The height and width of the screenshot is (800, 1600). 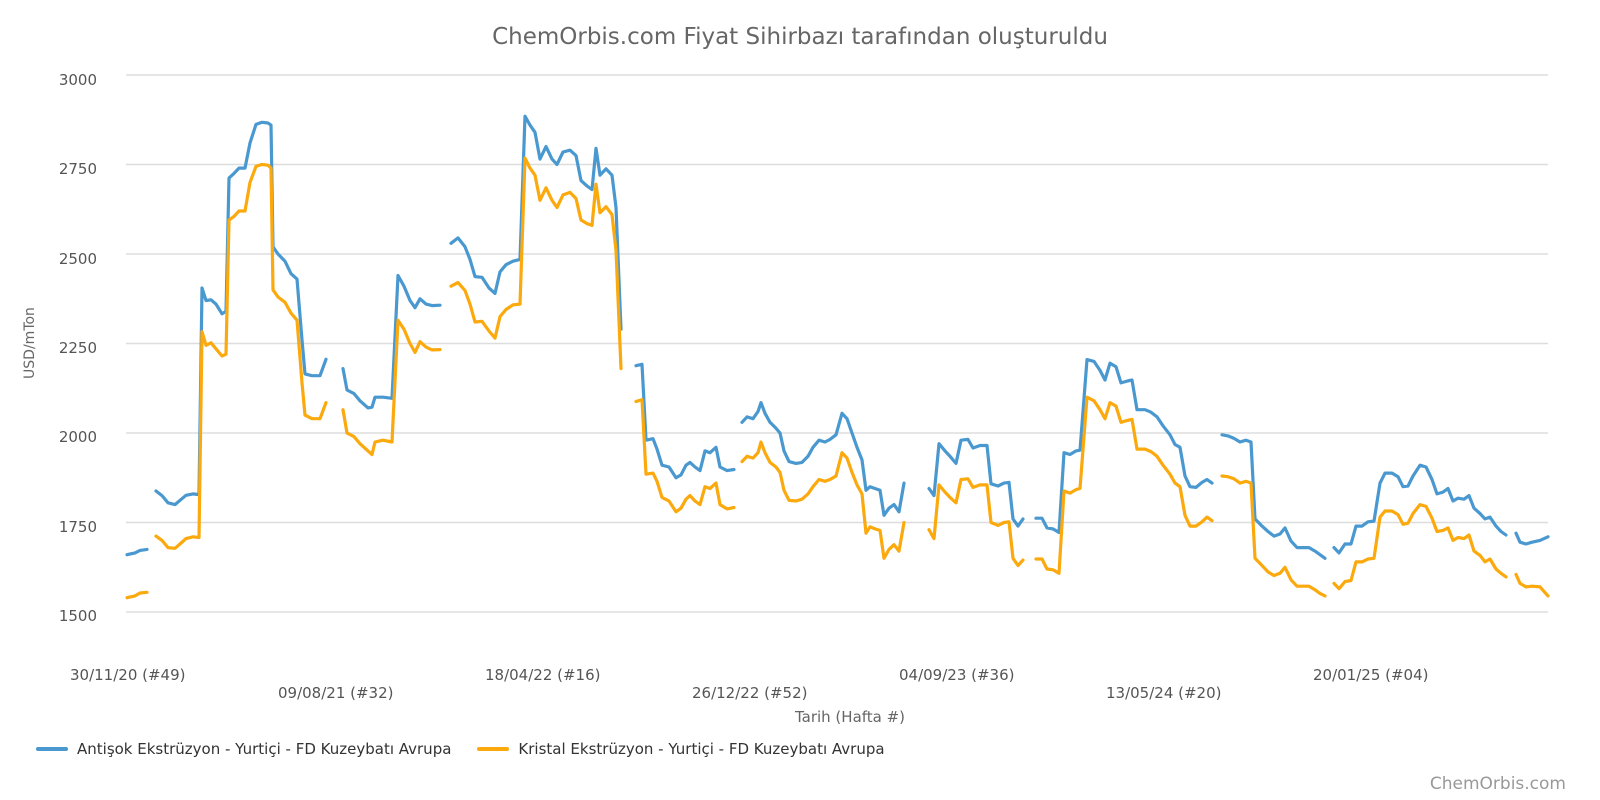 I want to click on x-tick-label: 18/04/22 (#16), so click(x=543, y=675).